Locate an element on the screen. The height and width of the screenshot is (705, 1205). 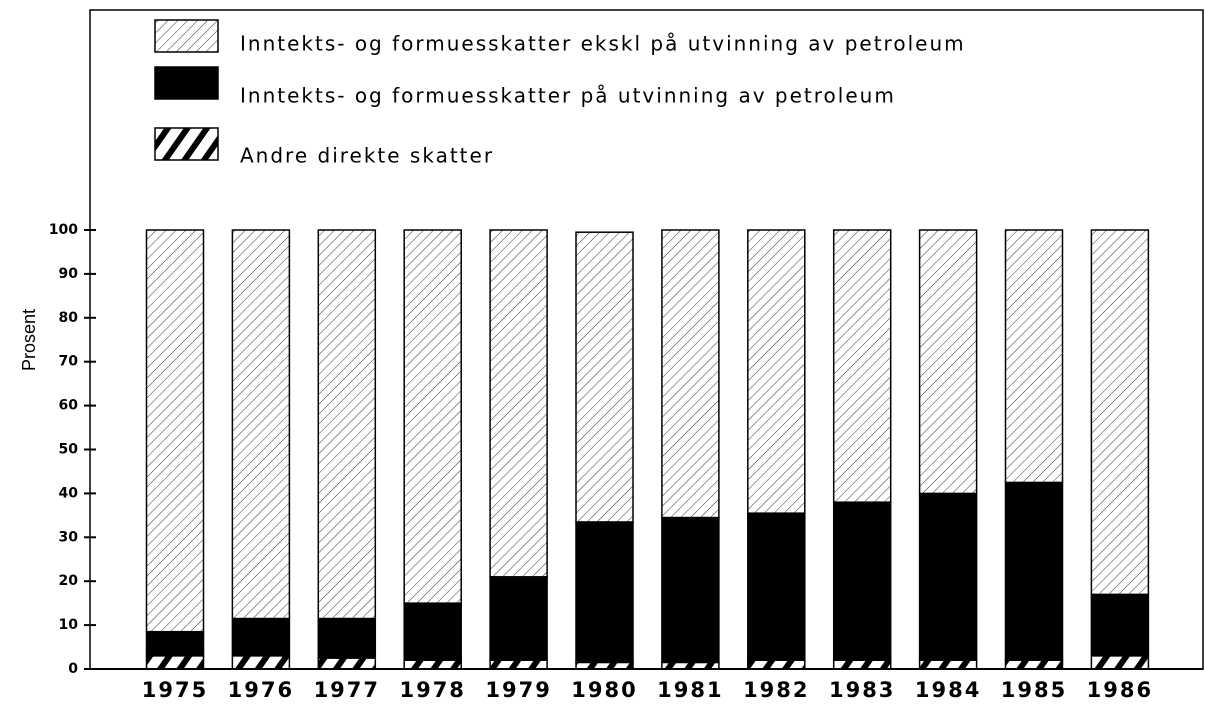
y-tick-label: 30 is located at coordinates (69, 537).